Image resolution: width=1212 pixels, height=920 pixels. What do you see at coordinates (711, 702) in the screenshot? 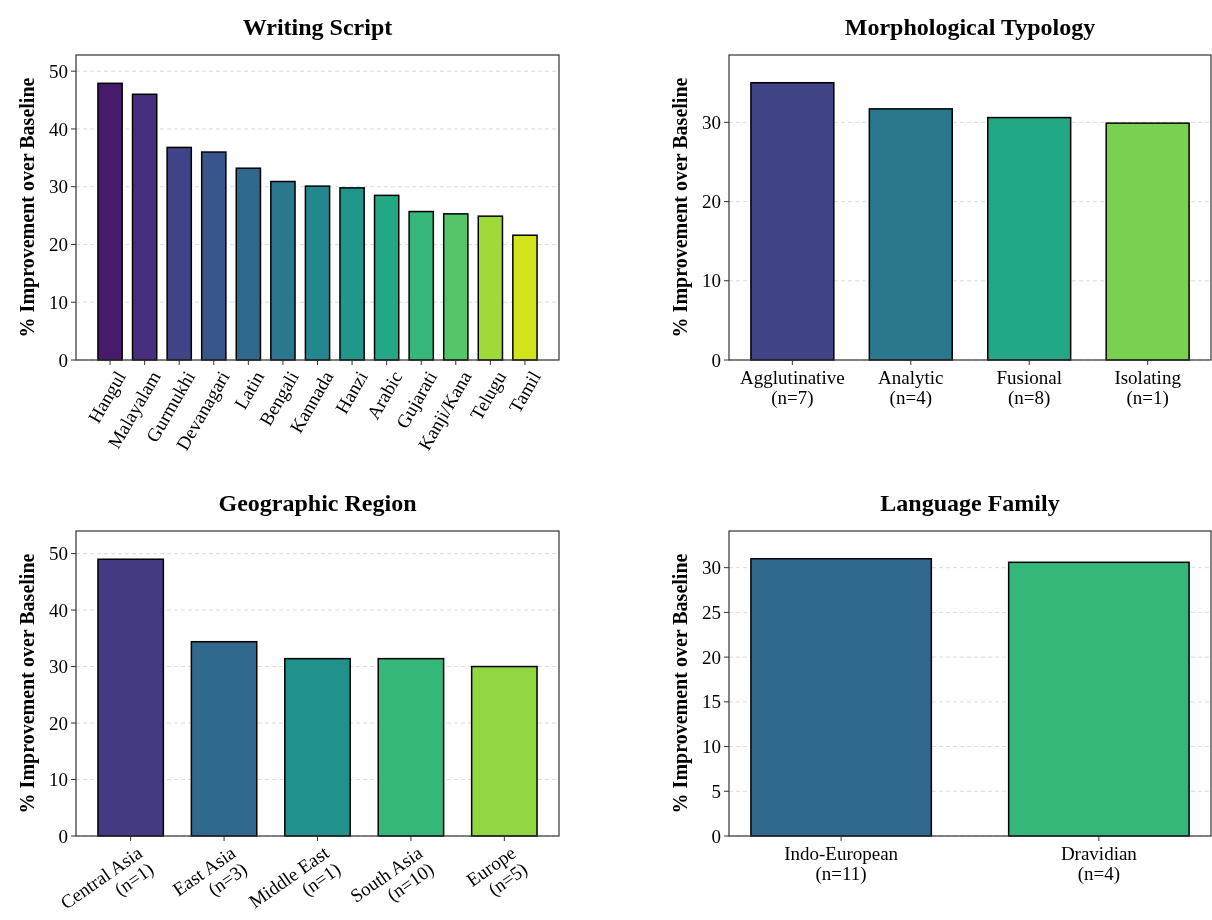
I see `y-tick-label: 15` at bounding box center [711, 702].